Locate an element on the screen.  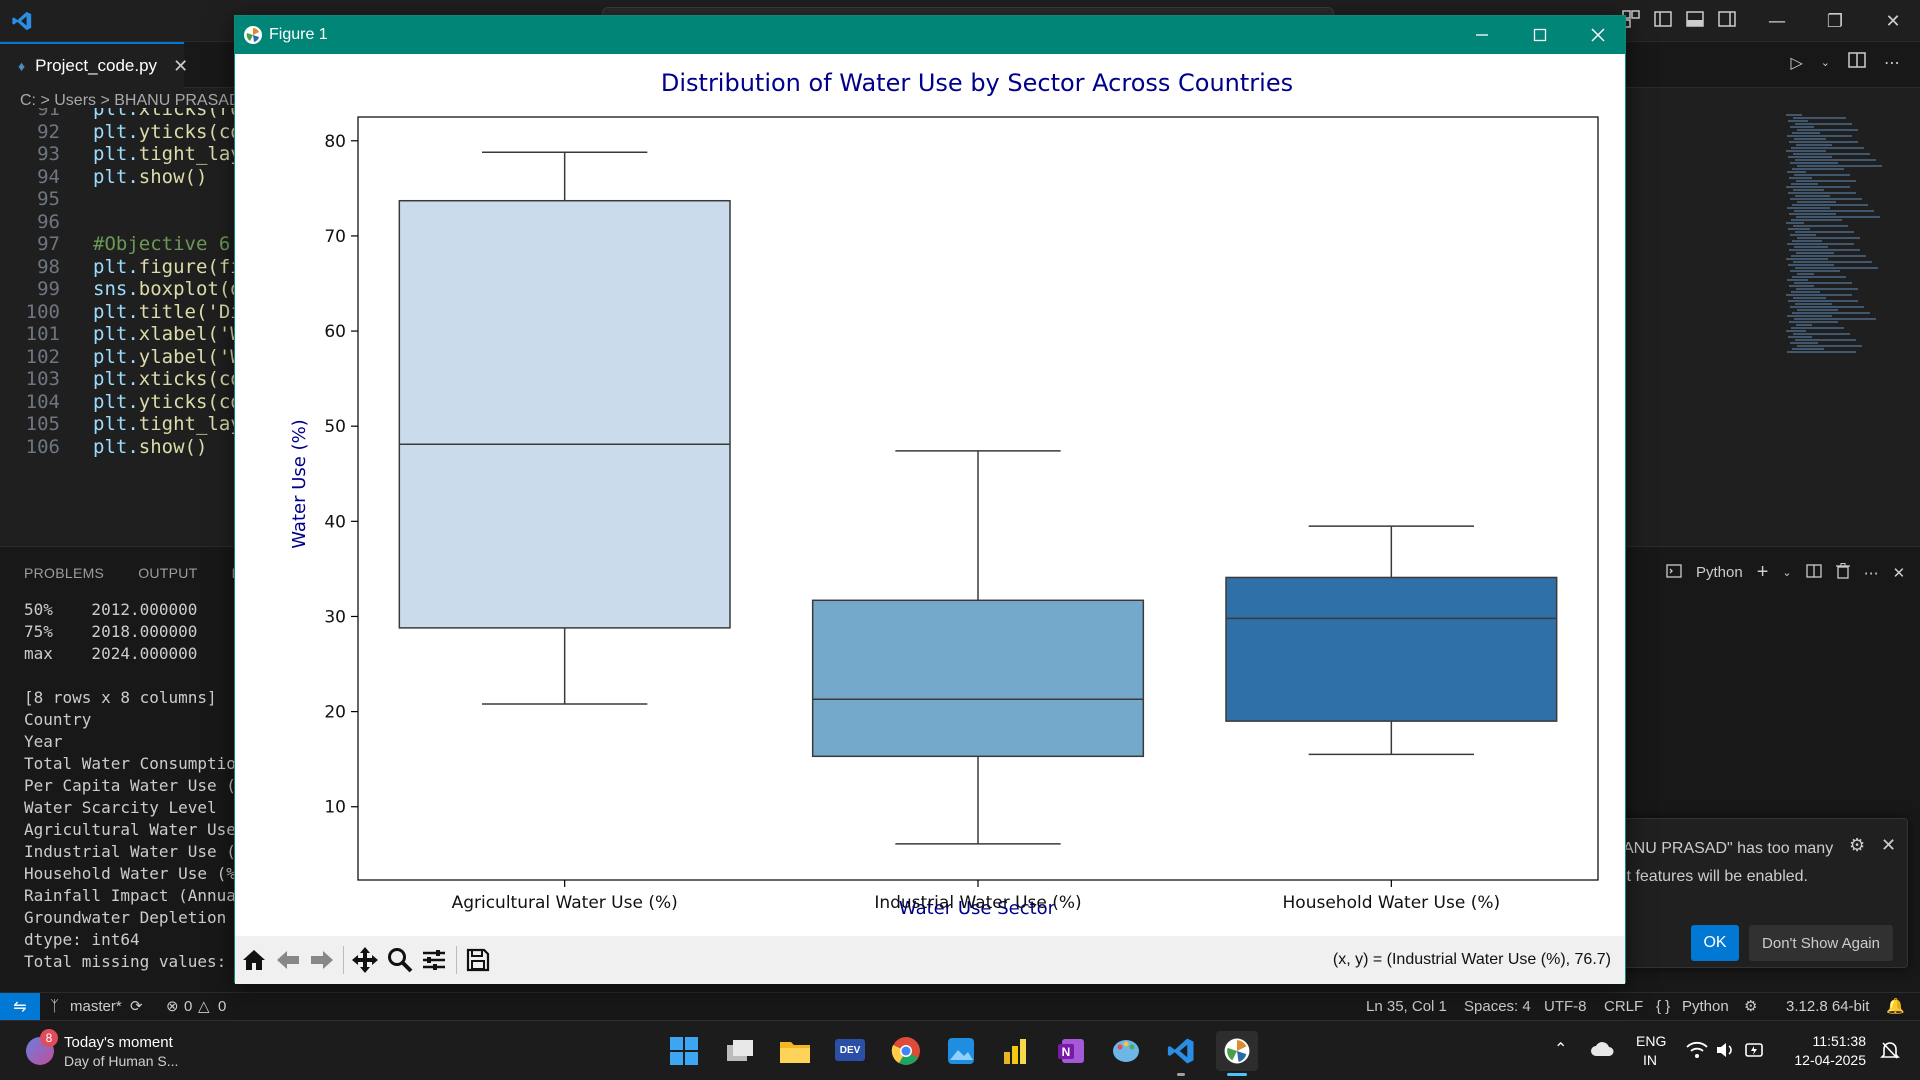
run-dropdown-icon: ⌄ is located at coordinates (1825, 62).